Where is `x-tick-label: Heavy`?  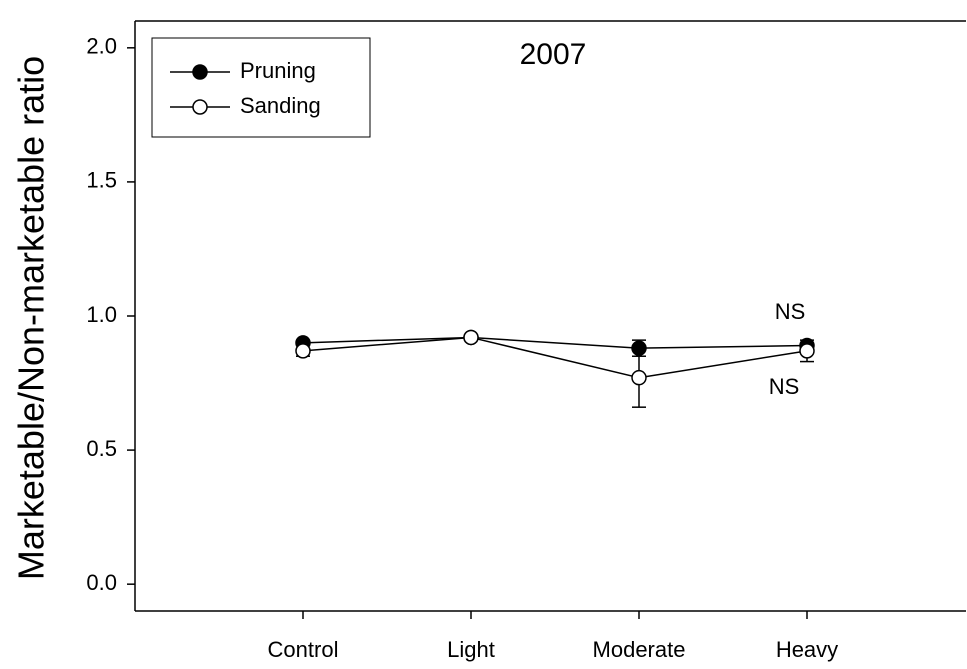
x-tick-label: Heavy is located at coordinates (807, 649).